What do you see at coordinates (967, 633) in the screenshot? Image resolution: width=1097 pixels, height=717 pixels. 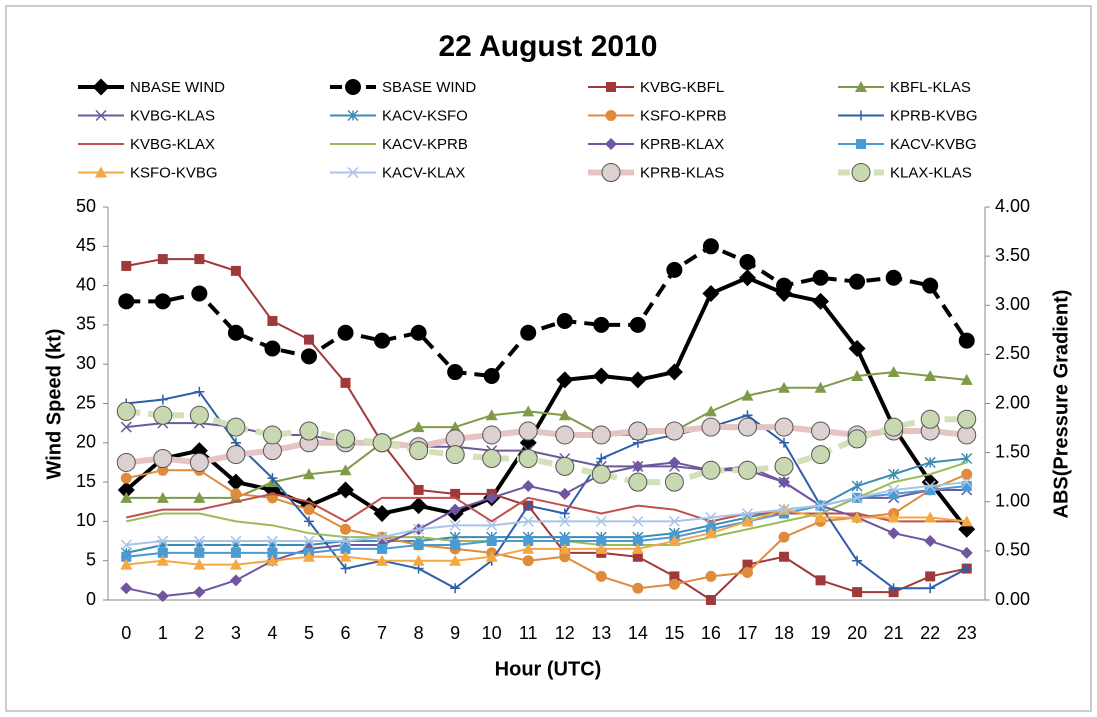 I see `x-tick-label: 23` at bounding box center [967, 633].